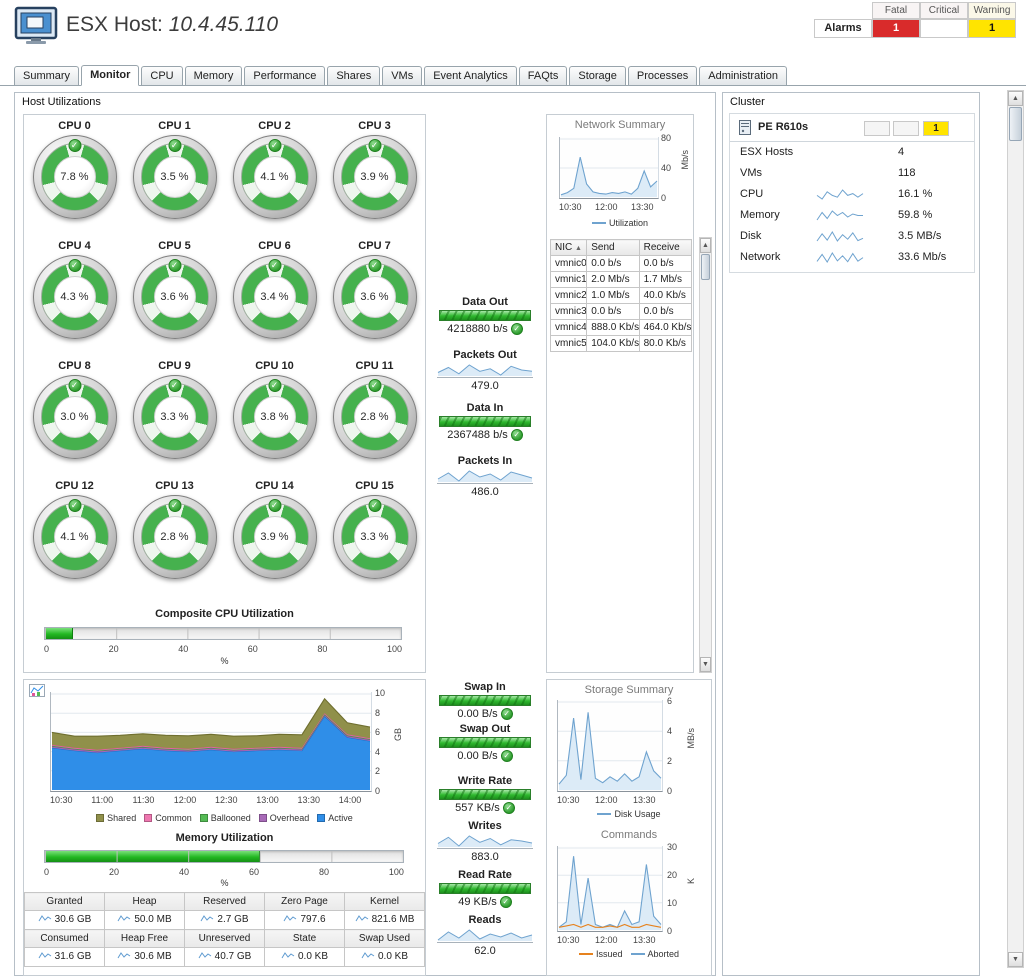 The image size is (1026, 976). Describe the element at coordinates (613, 247) in the screenshot. I see `nic-col-send: Send` at that location.